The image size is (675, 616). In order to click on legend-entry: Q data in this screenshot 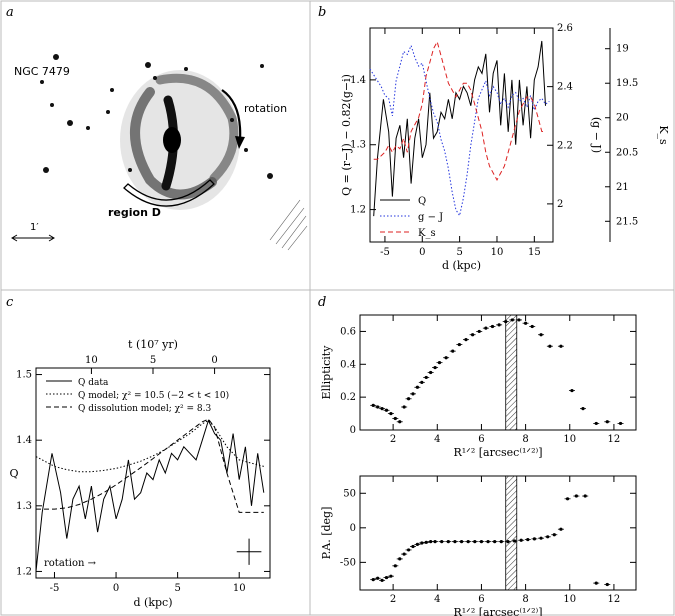, I will do `click(93, 383)`.